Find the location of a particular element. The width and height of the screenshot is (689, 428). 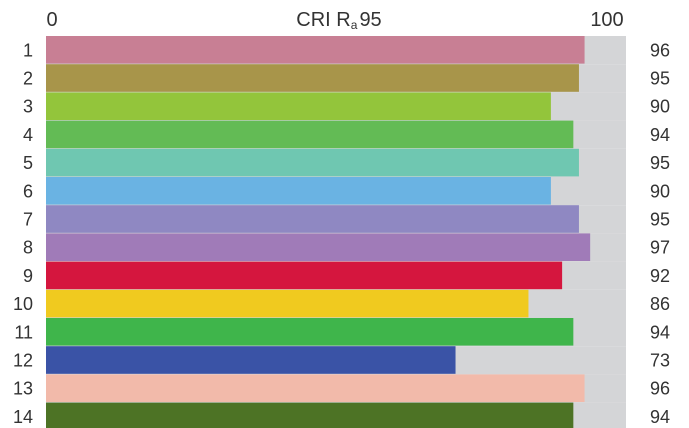

value-label-12: 73 is located at coordinates (660, 361).